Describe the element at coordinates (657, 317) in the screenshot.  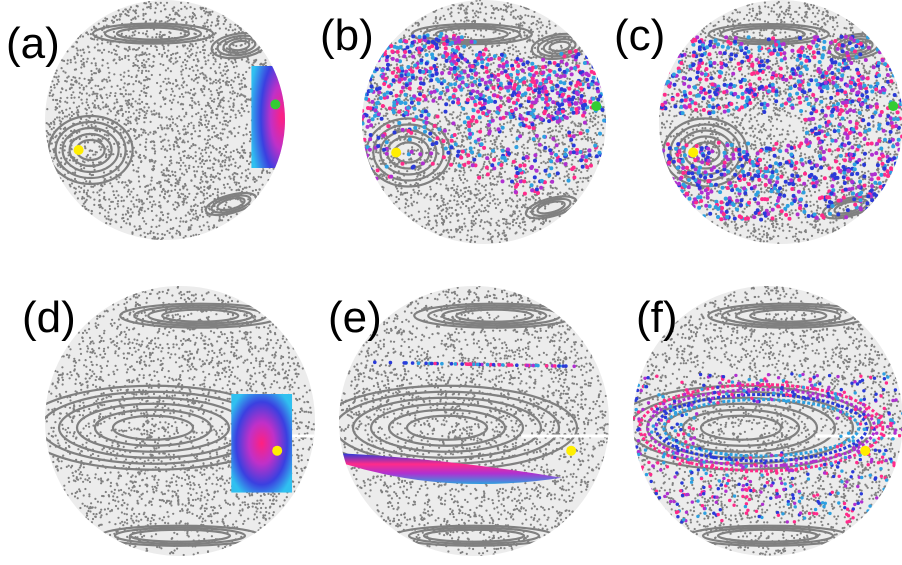
I see `panel-label: (f)` at that location.